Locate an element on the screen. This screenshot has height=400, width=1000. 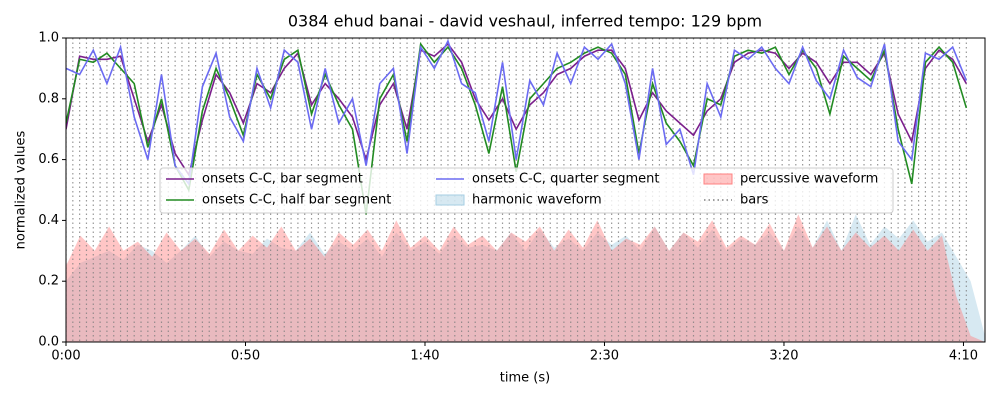
legend-box is located at coordinates (526, 190).